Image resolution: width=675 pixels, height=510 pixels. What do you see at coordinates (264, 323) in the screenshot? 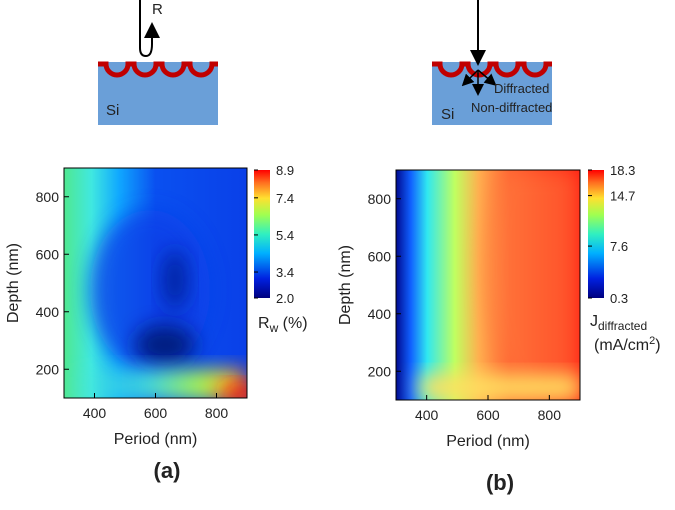
I see `colorbar-title-main: R` at bounding box center [264, 323].